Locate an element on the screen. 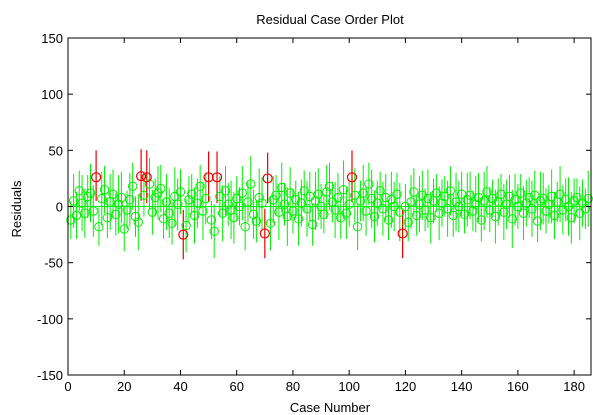  x-tick-label: 80 is located at coordinates (293, 386).